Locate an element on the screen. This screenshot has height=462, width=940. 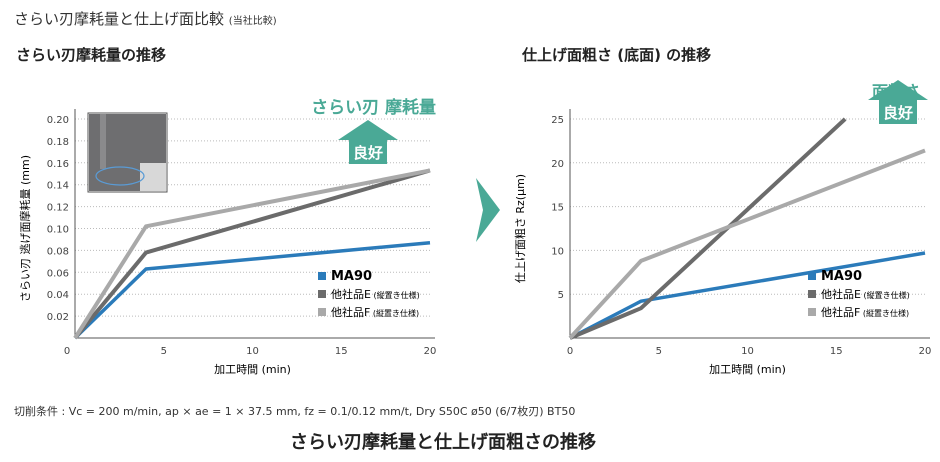
caption: さらい刃摩耗量と仕上げ面粗さの推移 is located at coordinates (443, 442).